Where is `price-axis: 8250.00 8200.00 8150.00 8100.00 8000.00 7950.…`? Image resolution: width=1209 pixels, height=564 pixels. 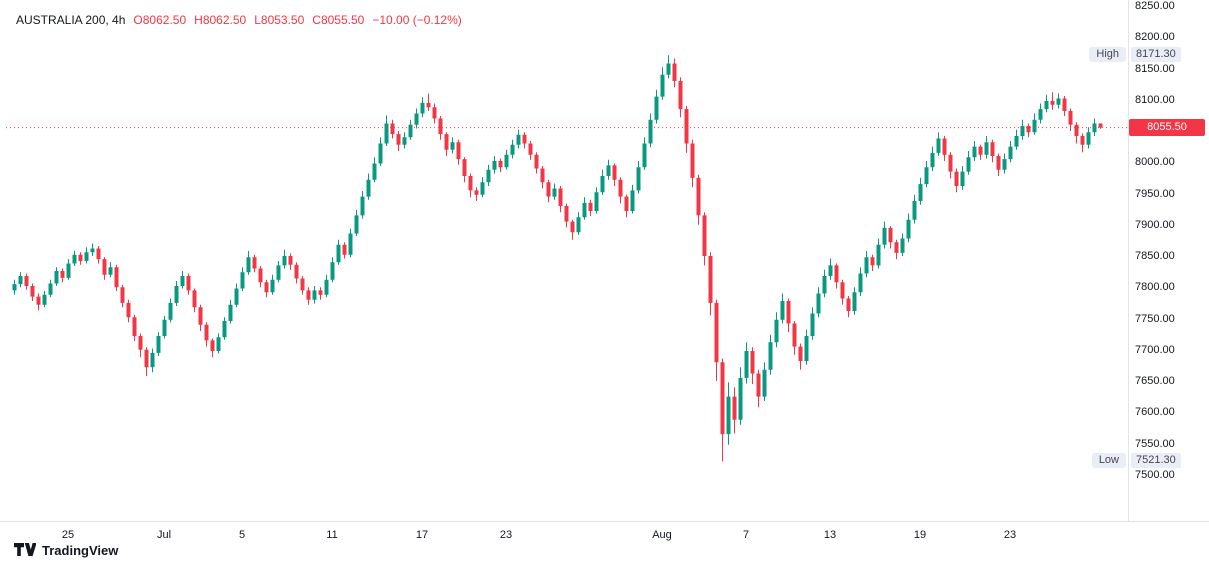
price-axis: 8250.00 8200.00 8150.00 8100.00 8000.00 7950.… is located at coordinates (1168, 260).